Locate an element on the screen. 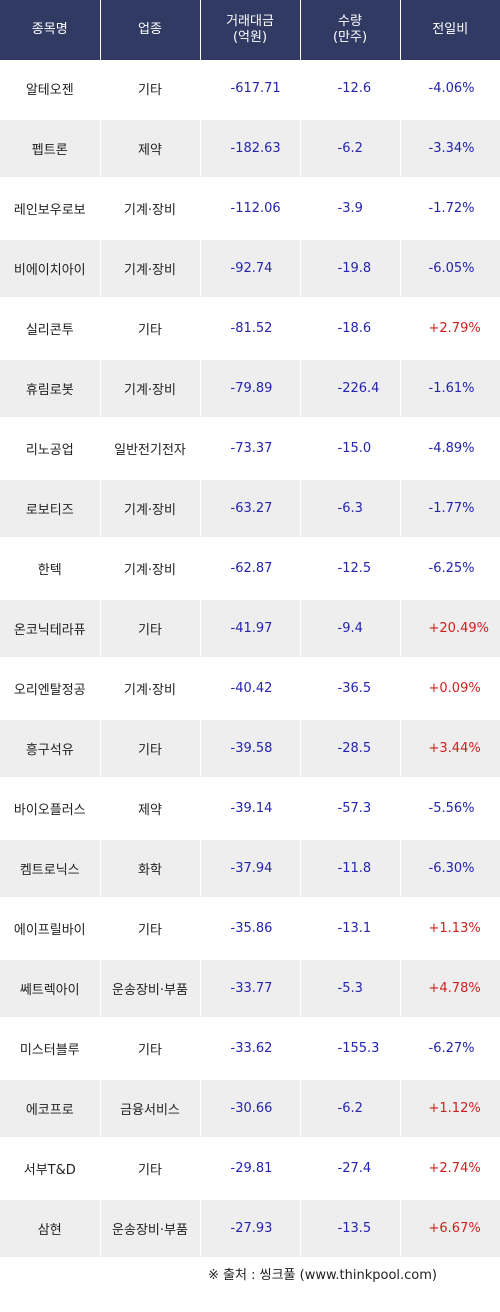  cell-stock-name: 바이오플러스 is located at coordinates (50, 808).